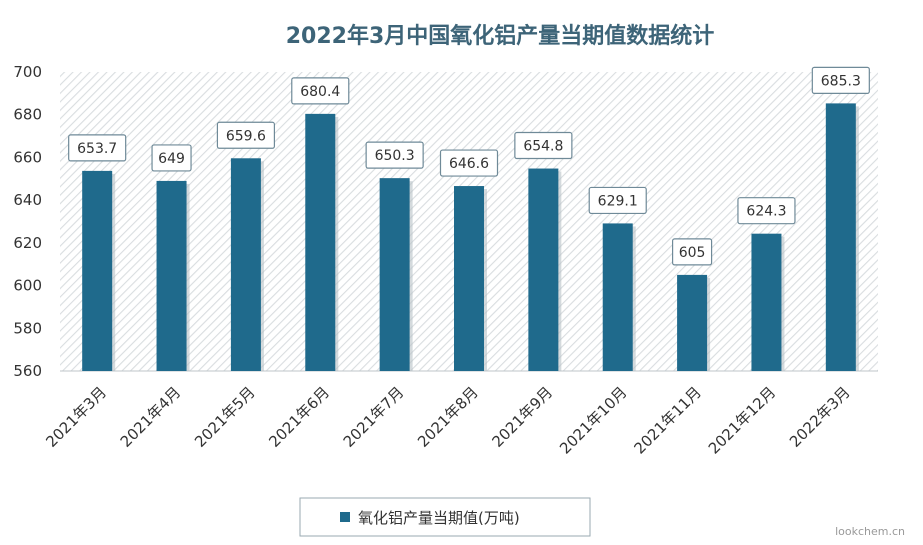 Image resolution: width=923 pixels, height=545 pixels. What do you see at coordinates (299, 417) in the screenshot?
I see `x-tick-label: 2021年6月` at bounding box center [299, 417].